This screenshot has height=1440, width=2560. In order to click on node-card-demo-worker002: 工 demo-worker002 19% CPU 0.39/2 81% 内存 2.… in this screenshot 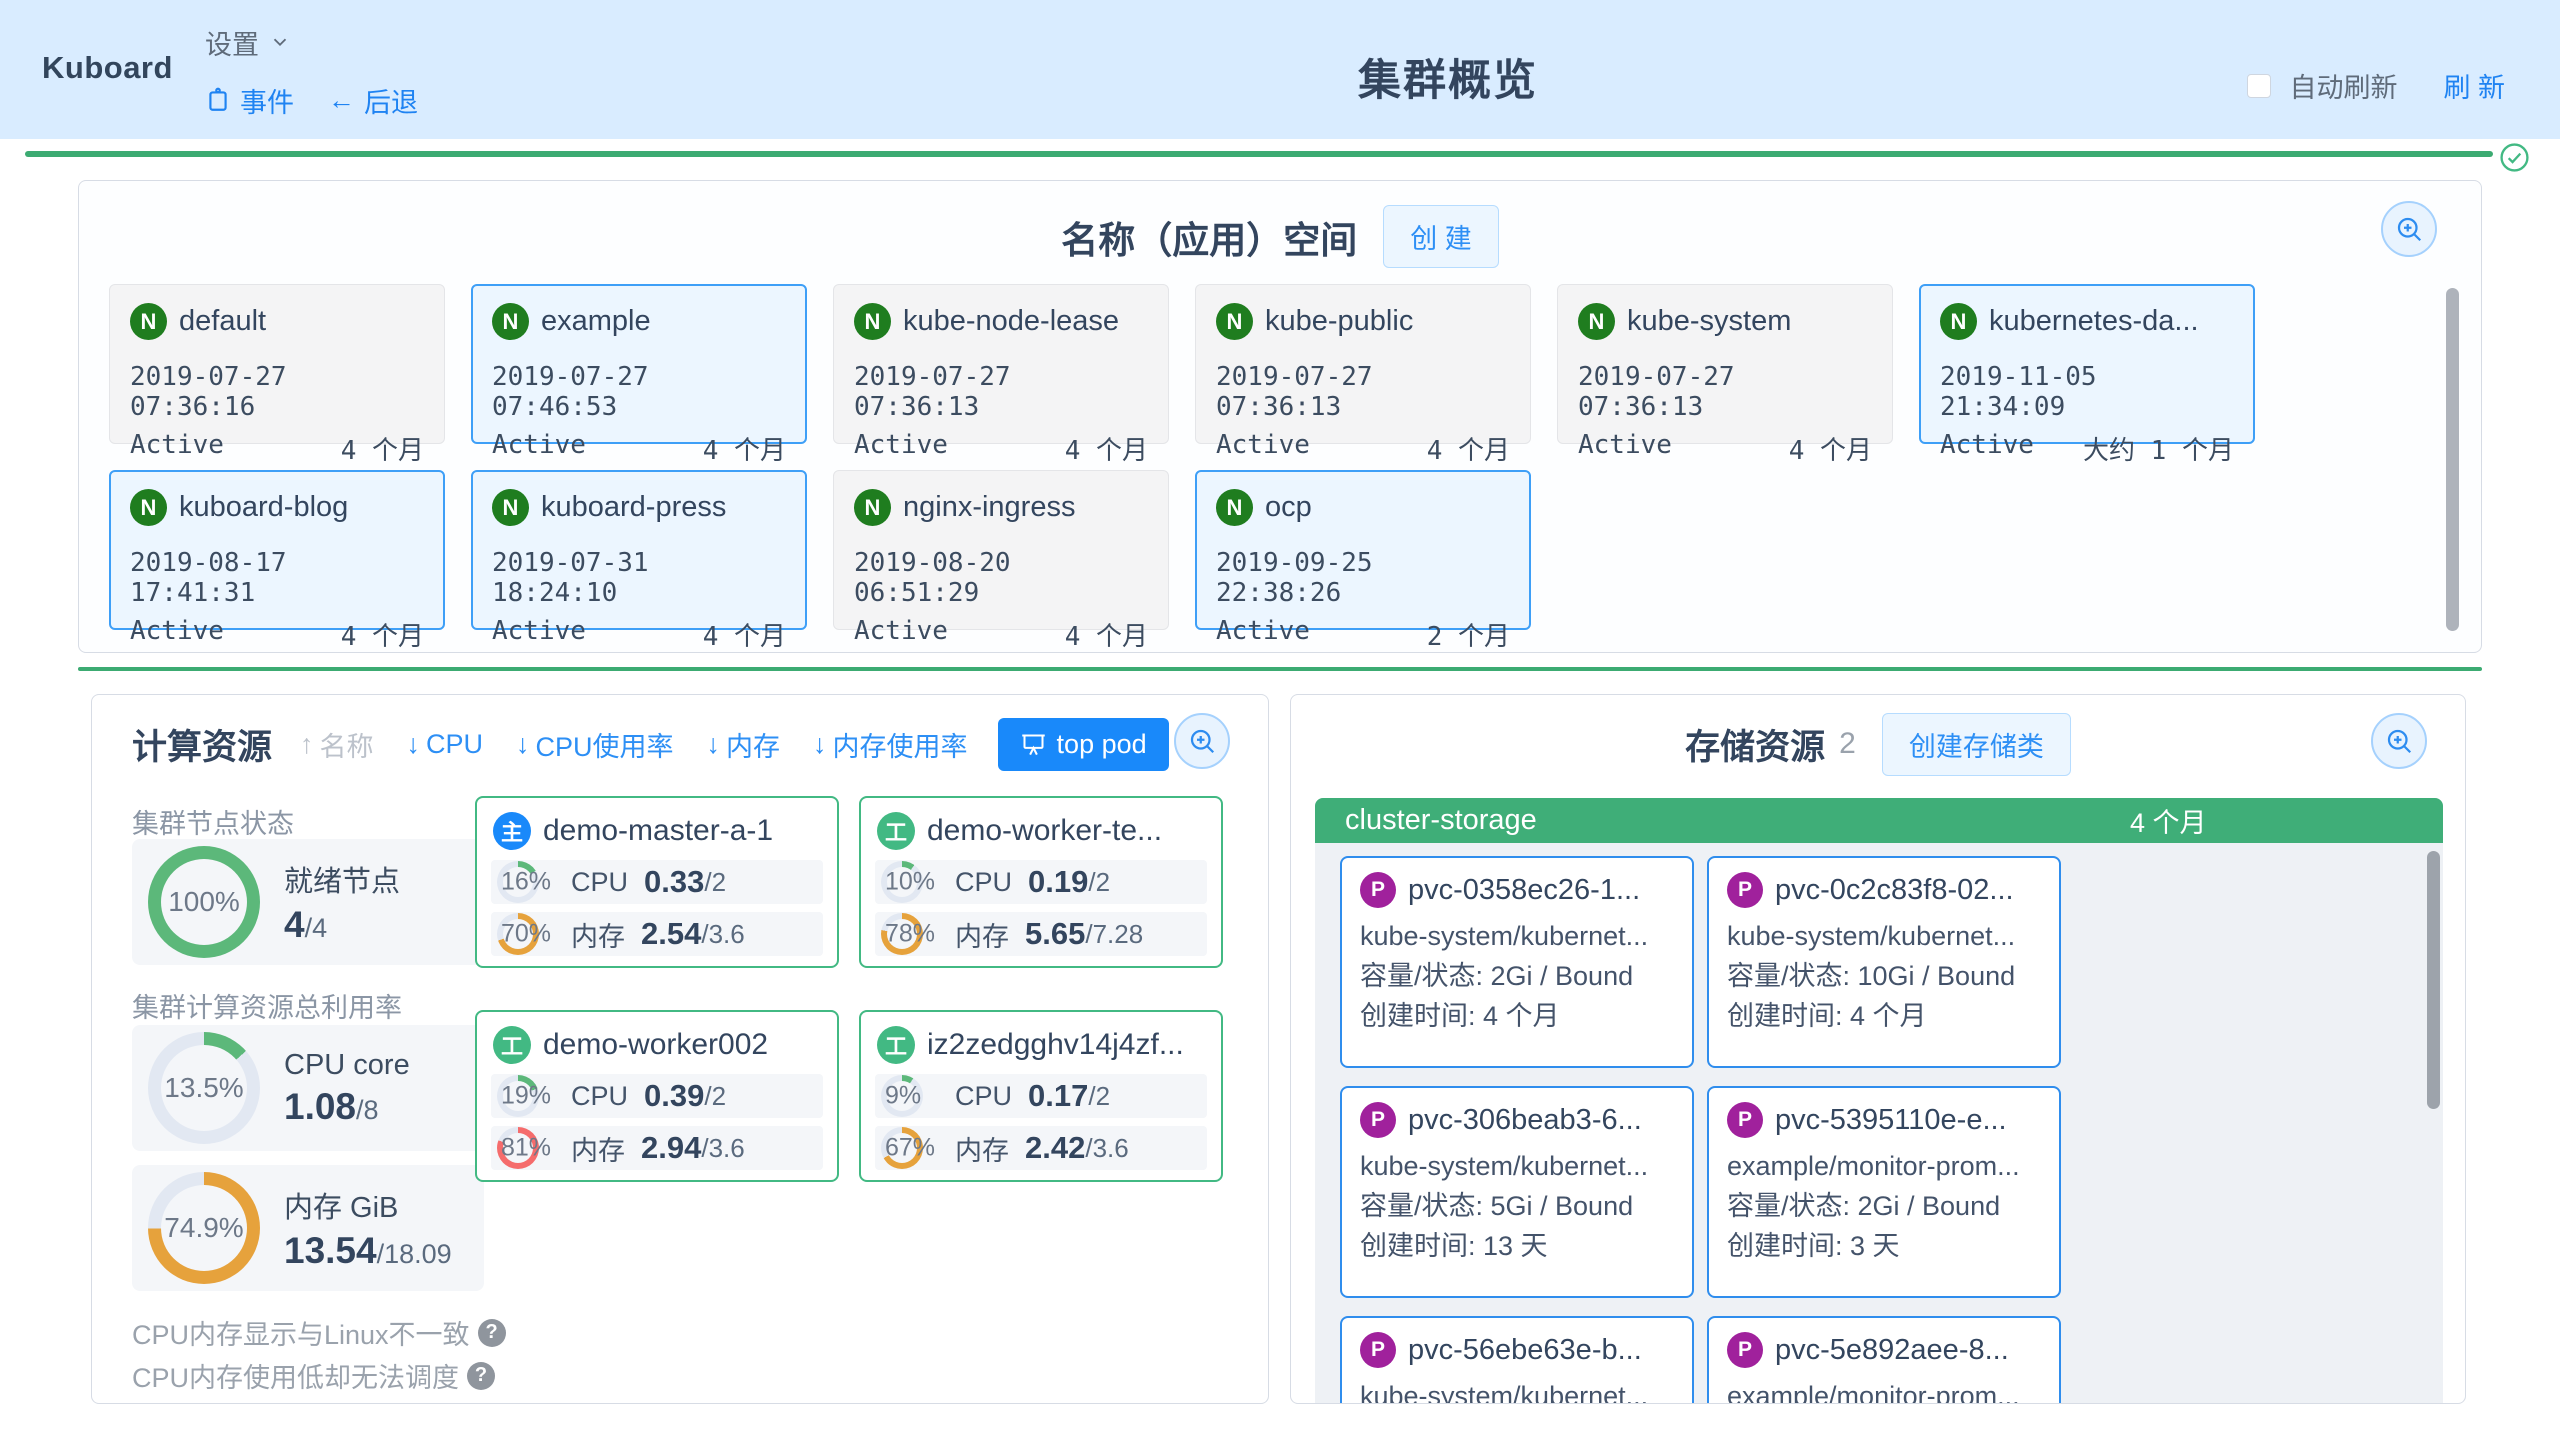, I will do `click(657, 1096)`.